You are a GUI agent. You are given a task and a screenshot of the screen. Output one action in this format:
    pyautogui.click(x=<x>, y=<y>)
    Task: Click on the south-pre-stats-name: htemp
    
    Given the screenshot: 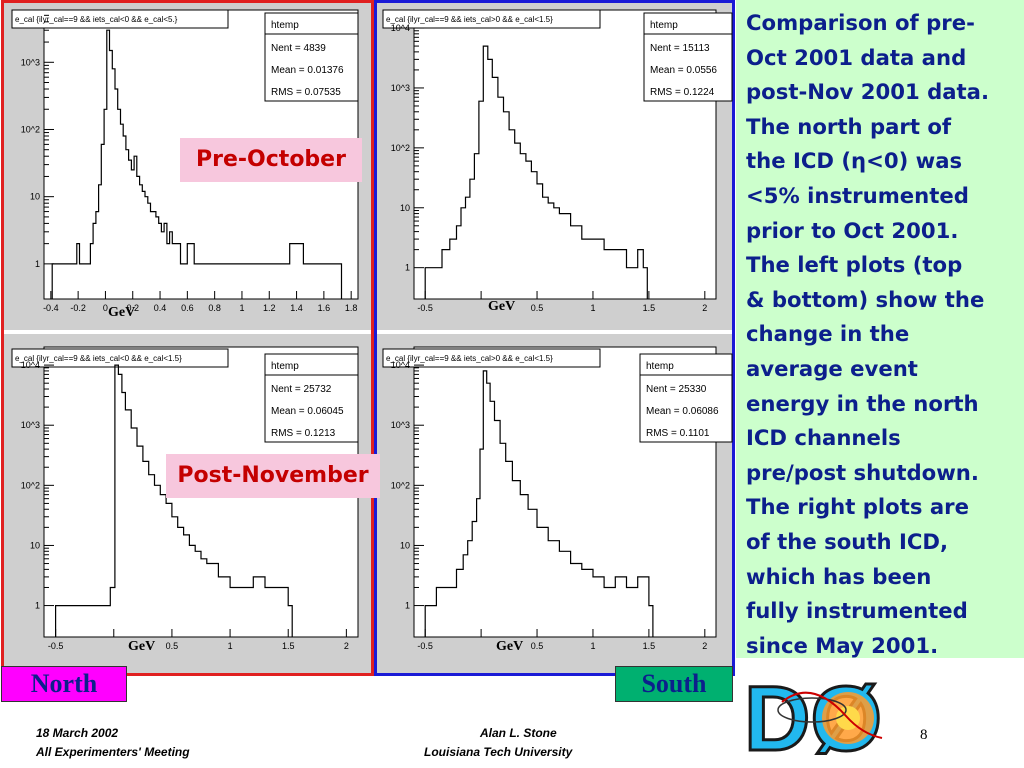 What is the action you would take?
    pyautogui.click(x=664, y=25)
    